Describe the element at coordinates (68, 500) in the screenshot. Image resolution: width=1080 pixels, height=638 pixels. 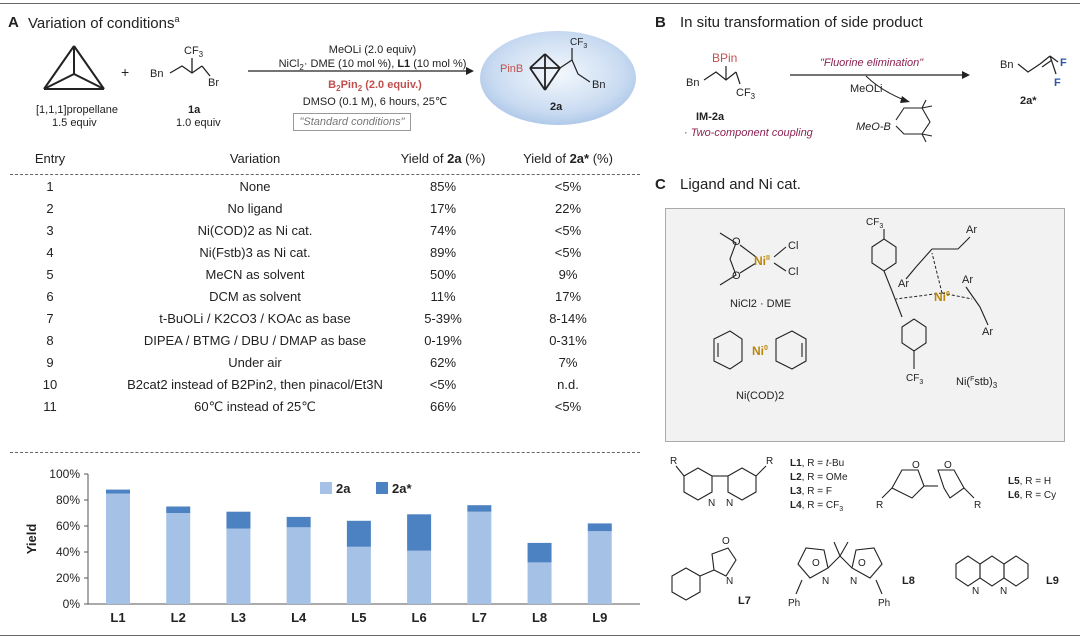
I see `y-tick-label: 80%` at that location.